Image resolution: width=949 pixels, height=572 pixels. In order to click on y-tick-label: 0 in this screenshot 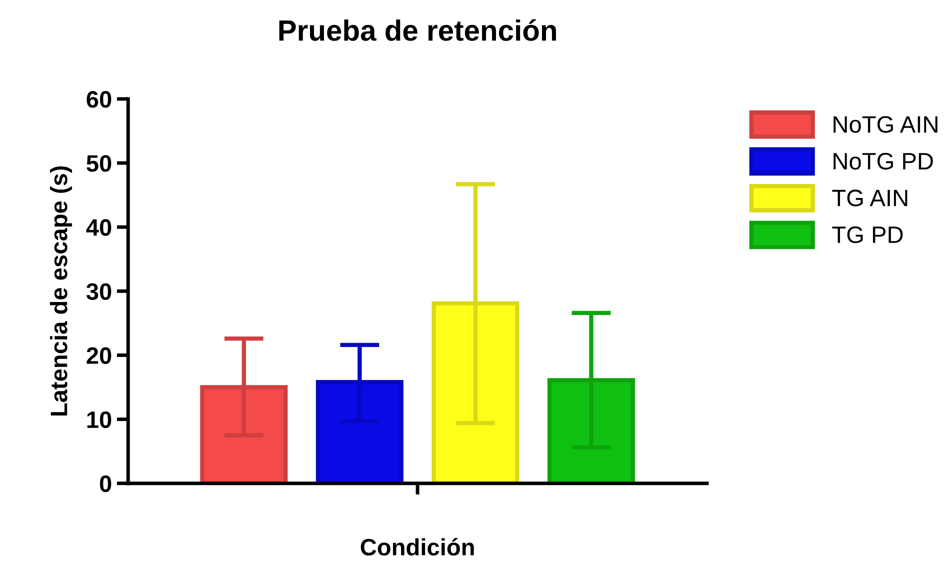, I will do `click(106, 483)`.